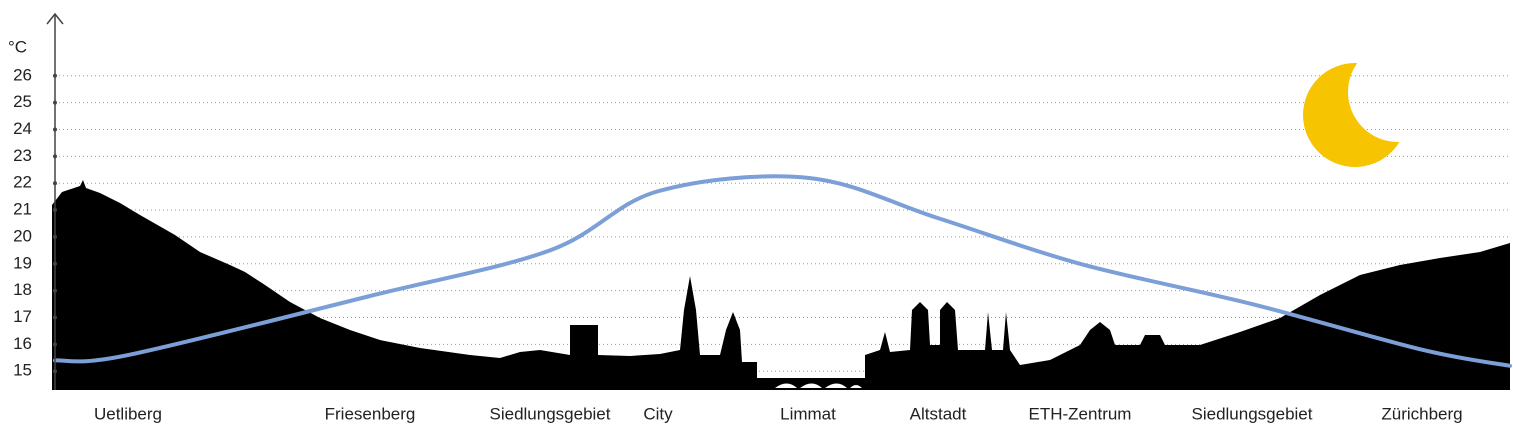 The image size is (1513, 430). Describe the element at coordinates (370, 413) in the screenshot. I see `x-tick-label: Friesenberg` at that location.